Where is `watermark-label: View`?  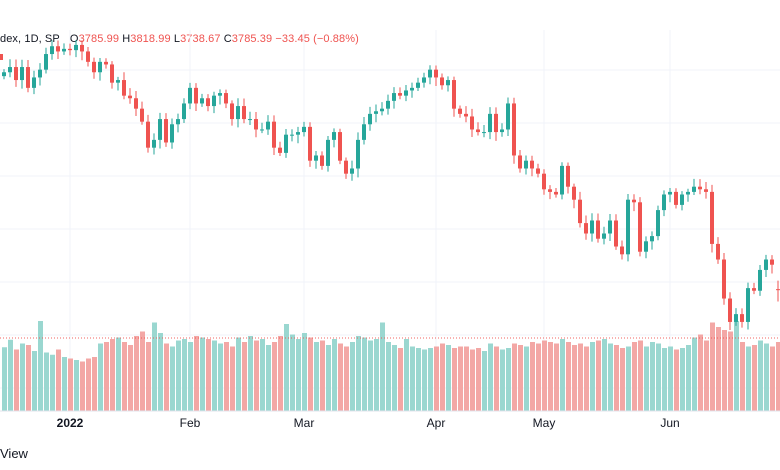
watermark-label: View is located at coordinates (14, 453).